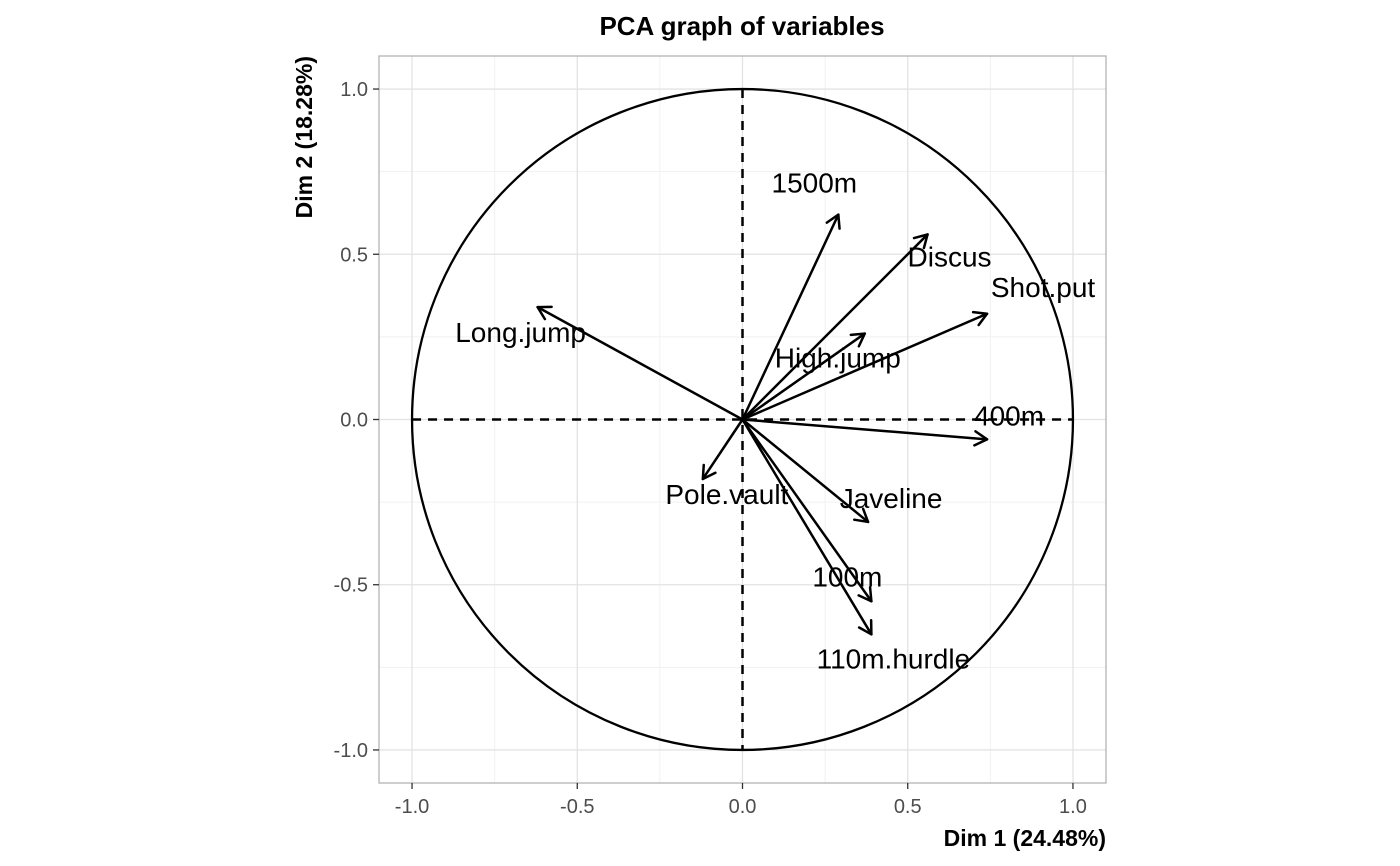  Describe the element at coordinates (838, 358) in the screenshot. I see `variable-label: High.jump` at that location.